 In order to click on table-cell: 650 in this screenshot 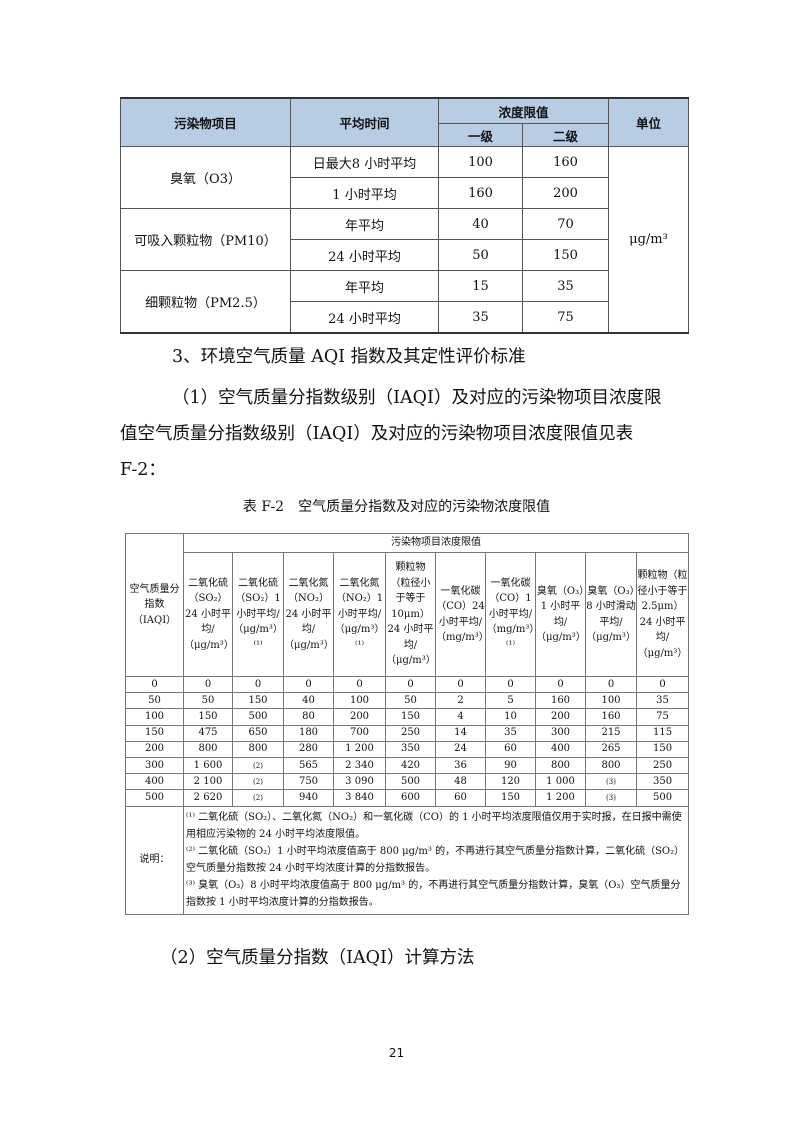, I will do `click(258, 733)`.